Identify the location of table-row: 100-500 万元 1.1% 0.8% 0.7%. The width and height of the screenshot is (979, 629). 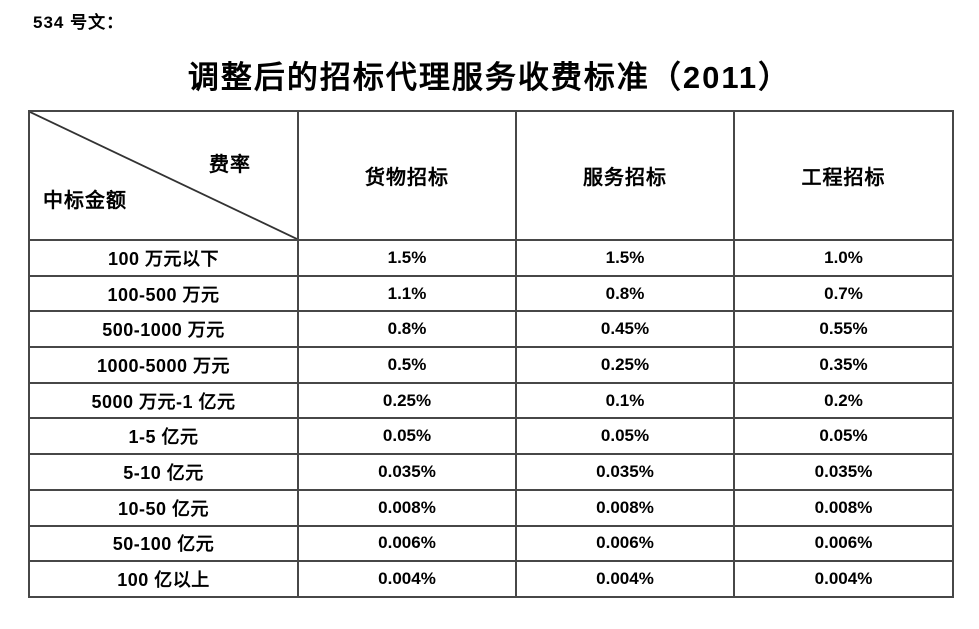
(491, 293).